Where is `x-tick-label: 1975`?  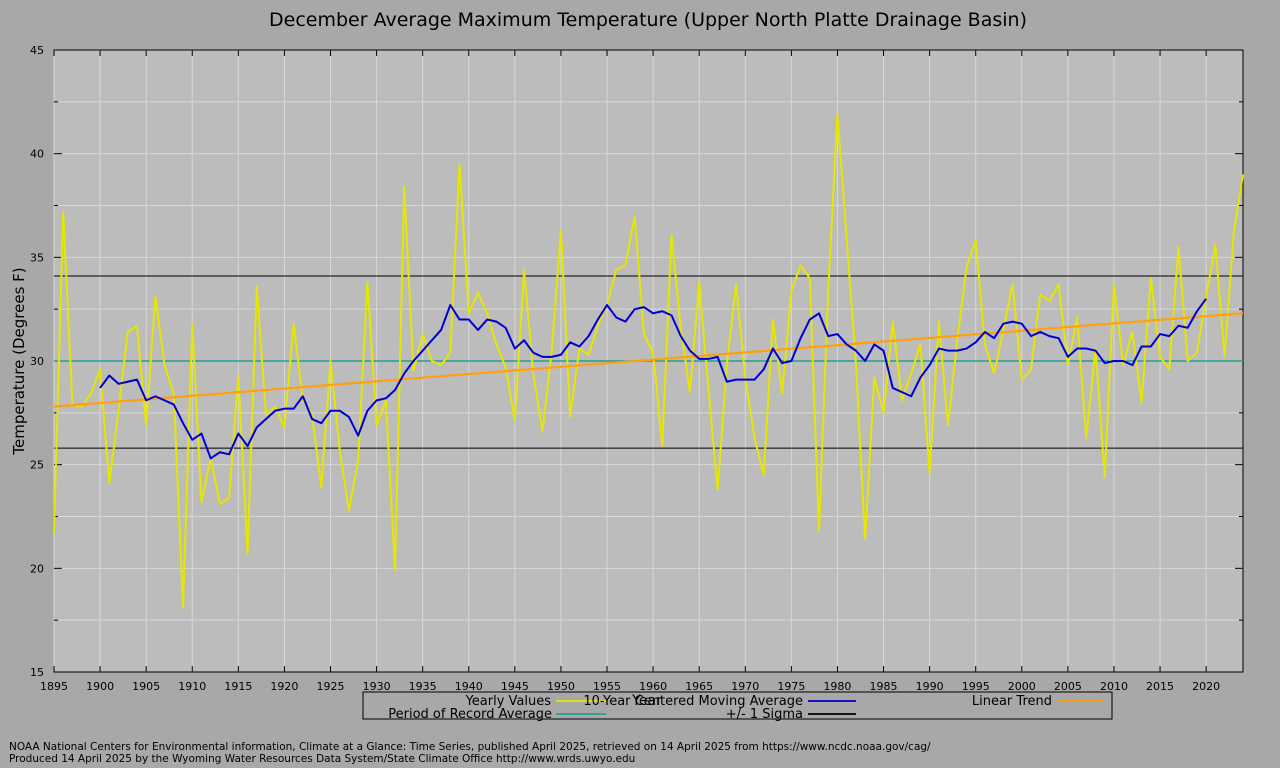 x-tick-label: 1975 is located at coordinates (791, 686).